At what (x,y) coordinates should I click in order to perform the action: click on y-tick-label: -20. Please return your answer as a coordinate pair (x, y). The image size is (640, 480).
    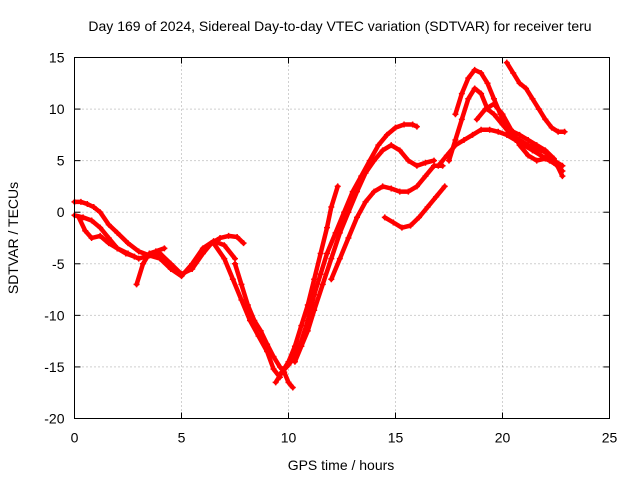
    Looking at the image, I should click on (54, 419).